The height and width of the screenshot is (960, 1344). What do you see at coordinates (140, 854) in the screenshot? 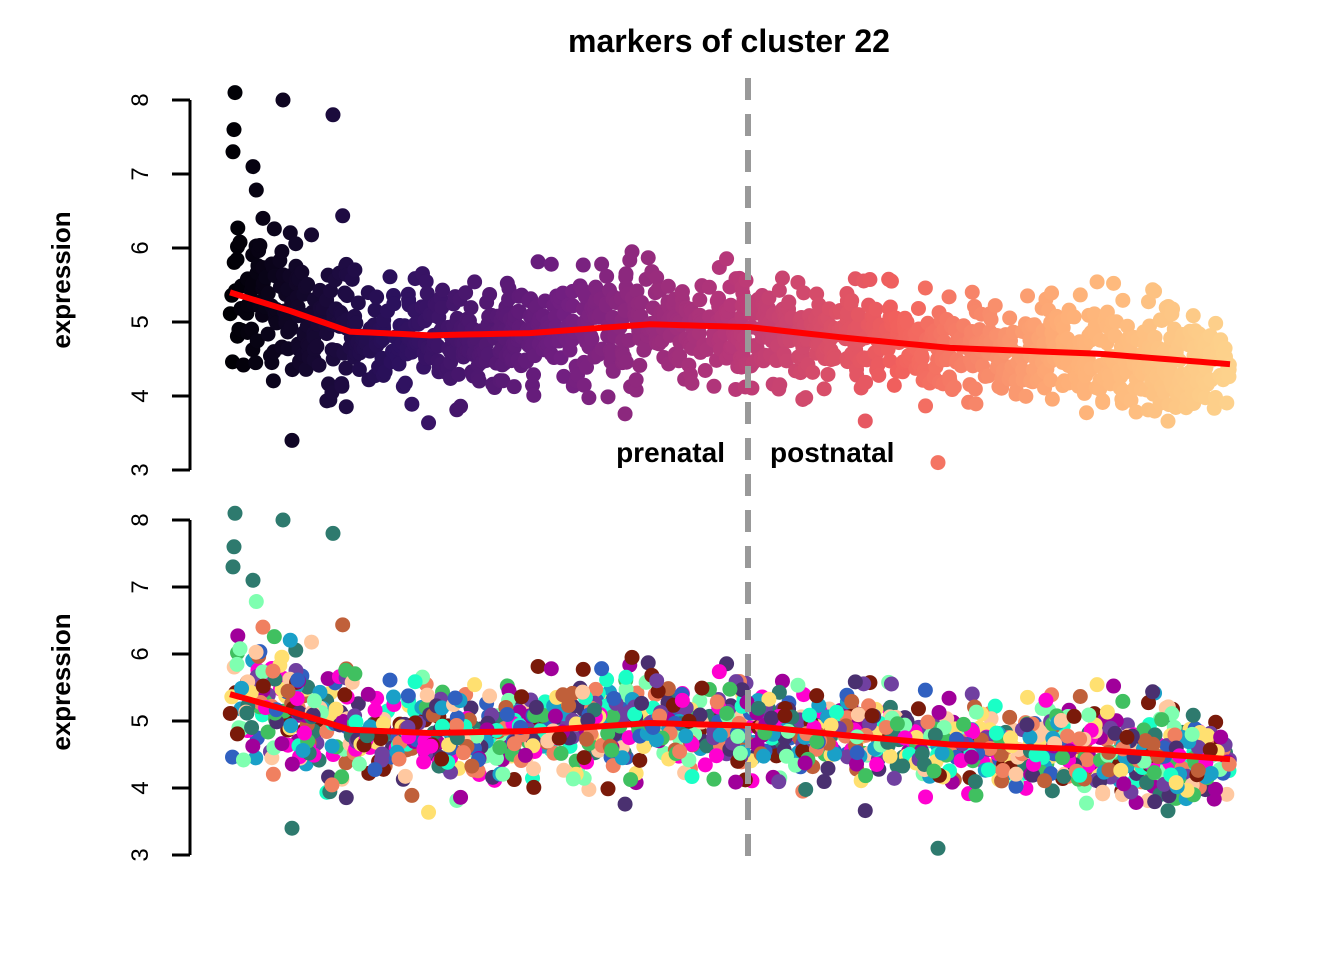
I see `y-tick-label: 3` at bounding box center [140, 854].